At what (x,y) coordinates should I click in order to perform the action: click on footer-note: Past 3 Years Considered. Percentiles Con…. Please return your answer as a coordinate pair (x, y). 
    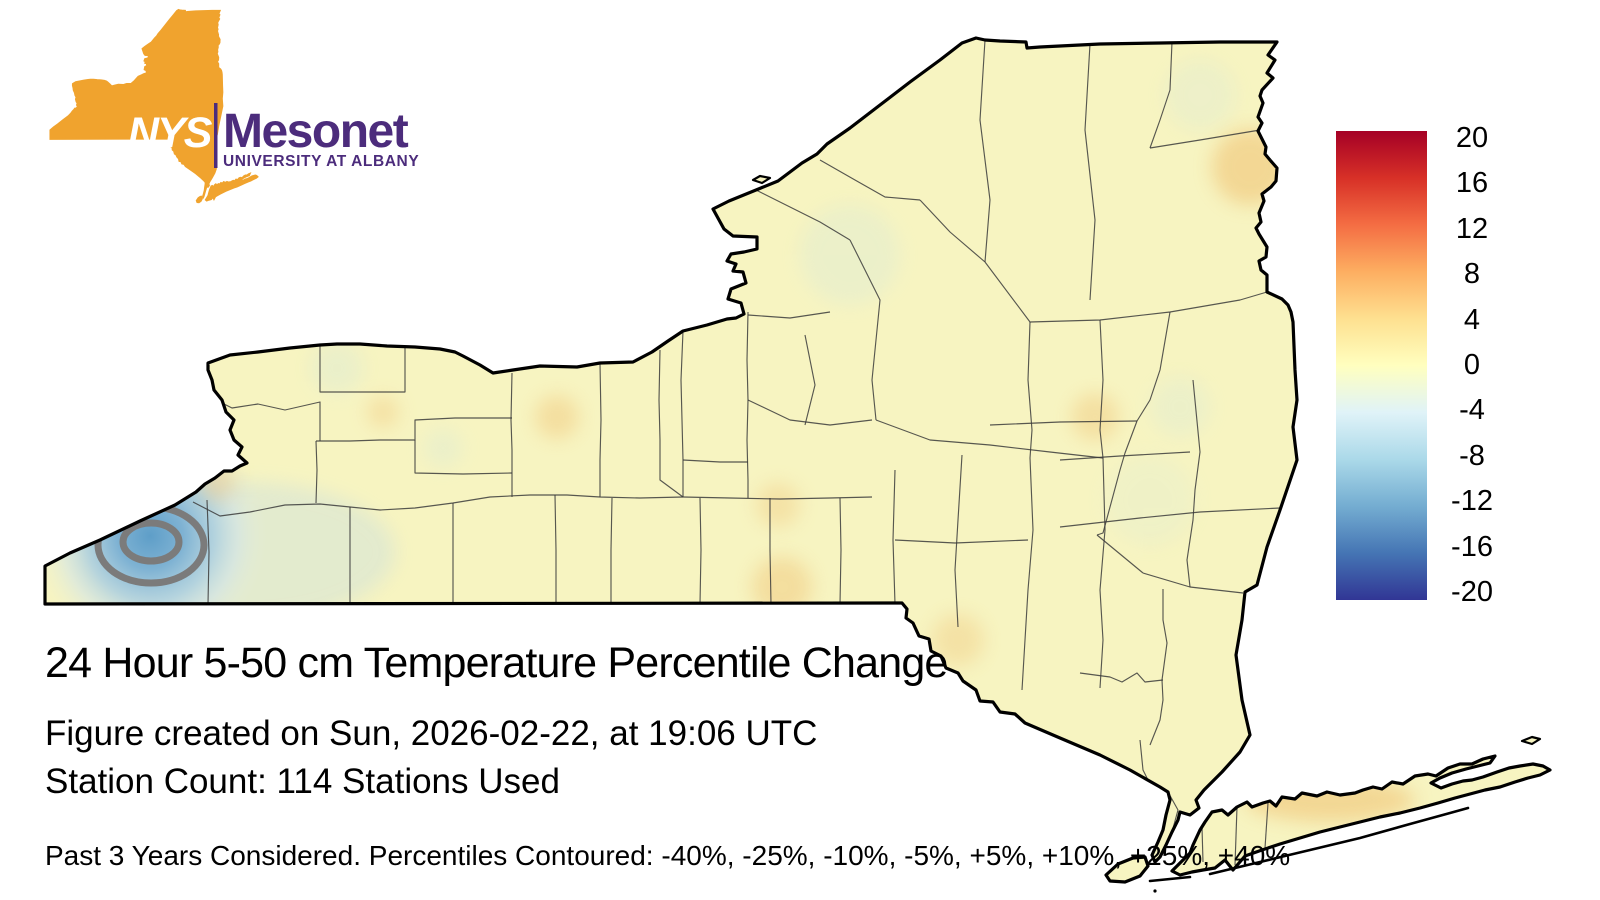
    Looking at the image, I should click on (668, 855).